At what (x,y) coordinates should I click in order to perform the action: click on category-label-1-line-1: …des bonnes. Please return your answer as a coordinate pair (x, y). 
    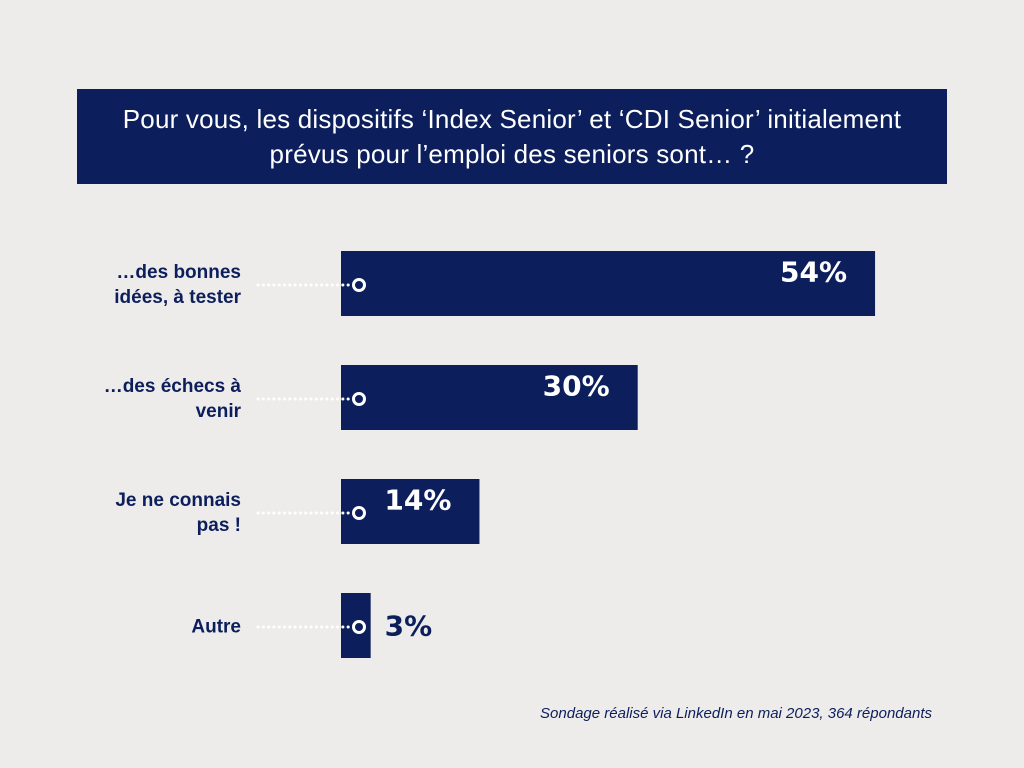
    Looking at the image, I should click on (178, 272).